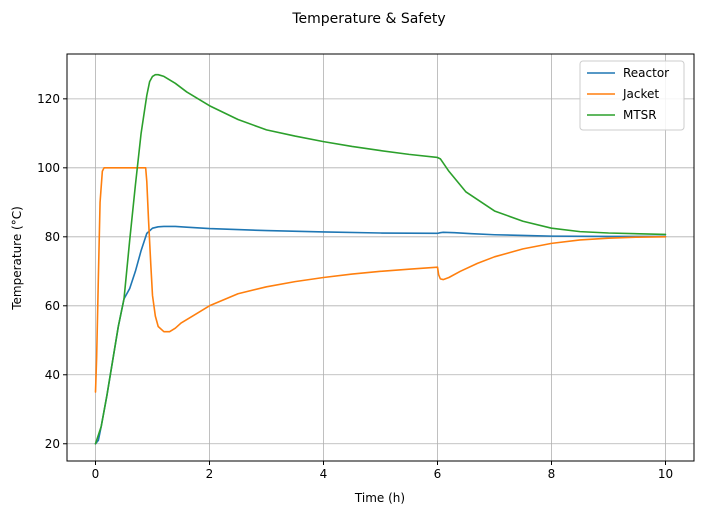 Image resolution: width=702 pixels, height=514 pixels. What do you see at coordinates (17, 258) in the screenshot?
I see `y-axis-label: Temperature (°C)` at bounding box center [17, 258].